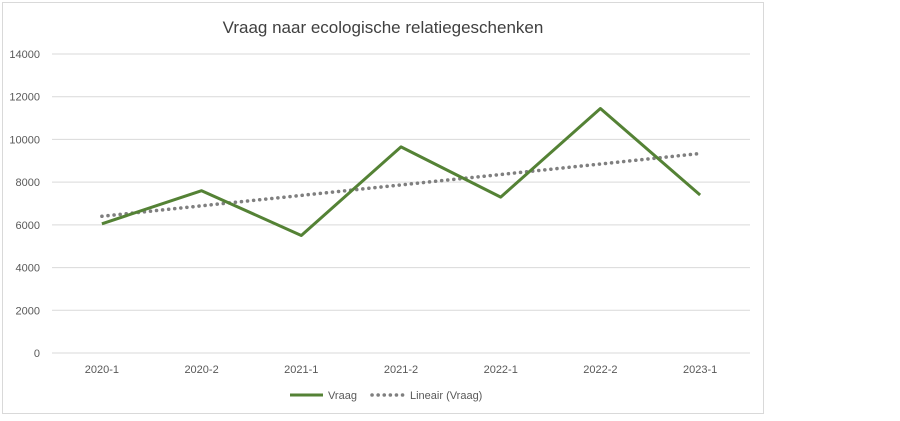 The image size is (900, 421). Describe the element at coordinates (342, 396) in the screenshot. I see `legend-label: Vraag` at that location.